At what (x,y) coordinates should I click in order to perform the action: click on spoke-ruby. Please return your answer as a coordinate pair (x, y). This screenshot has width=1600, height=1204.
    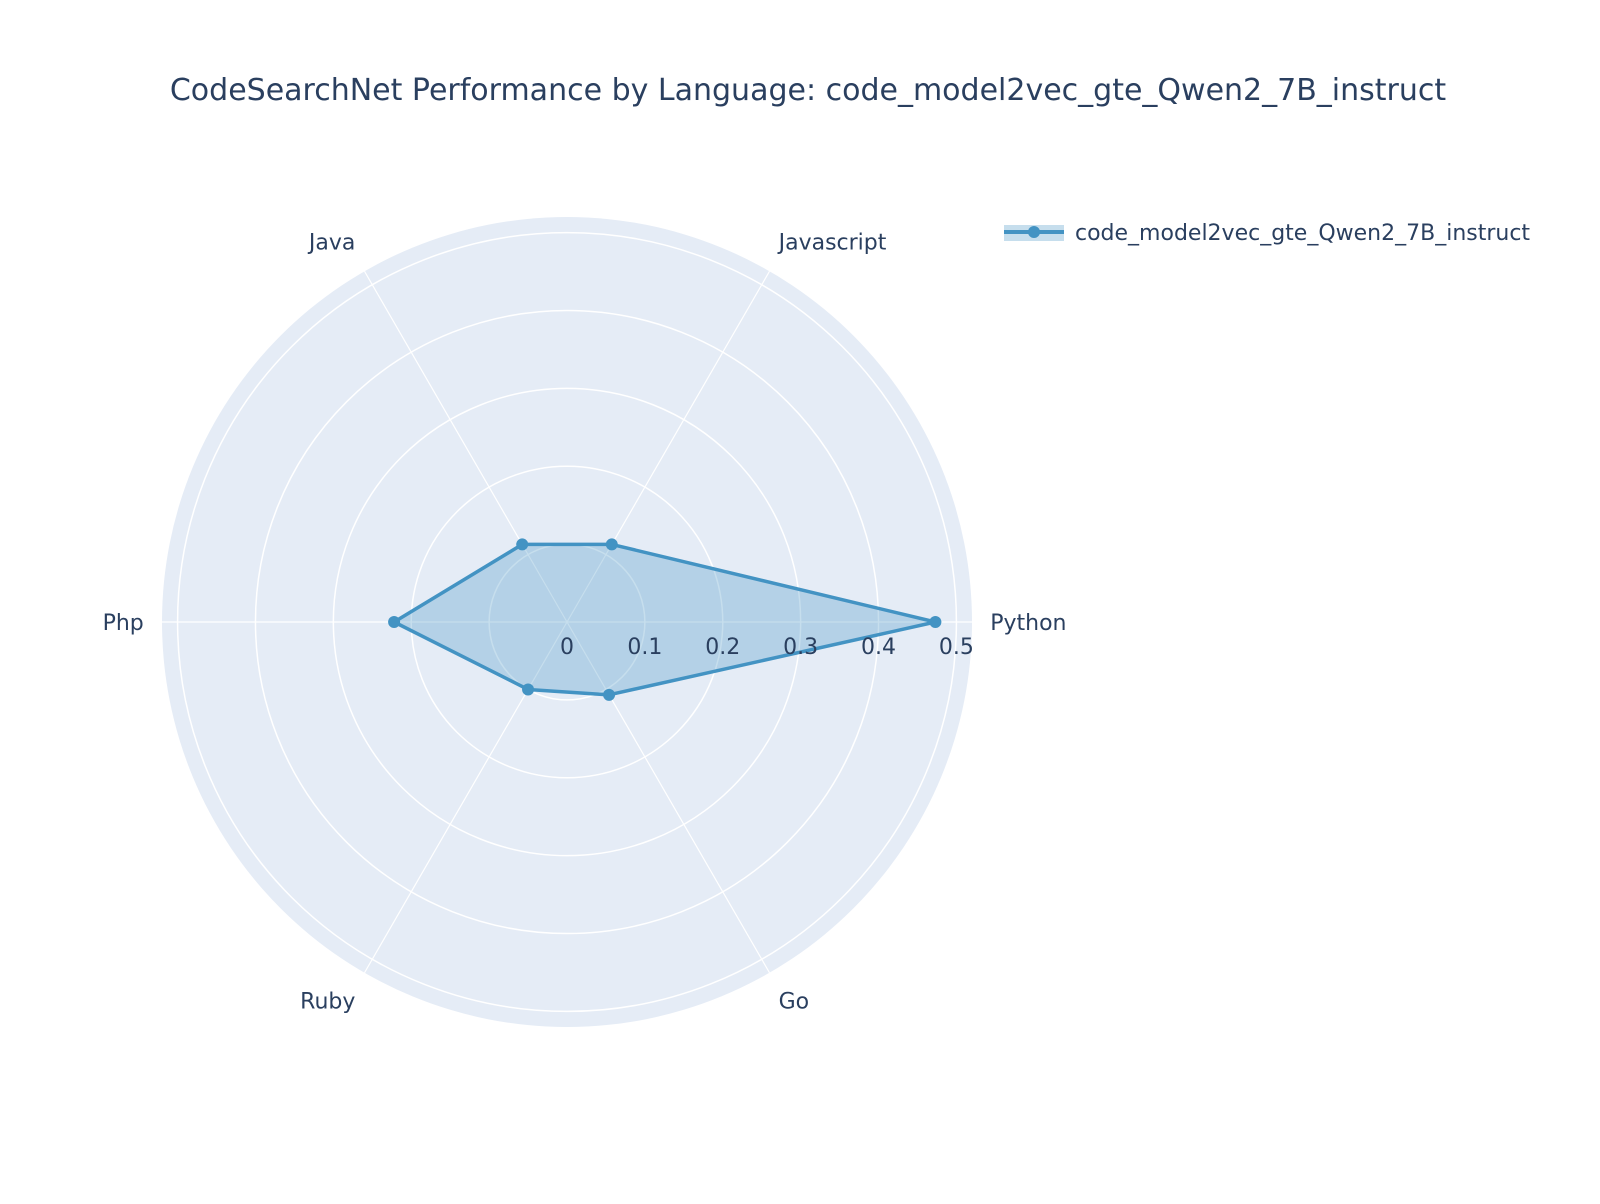
    Looking at the image, I should click on (465, 797).